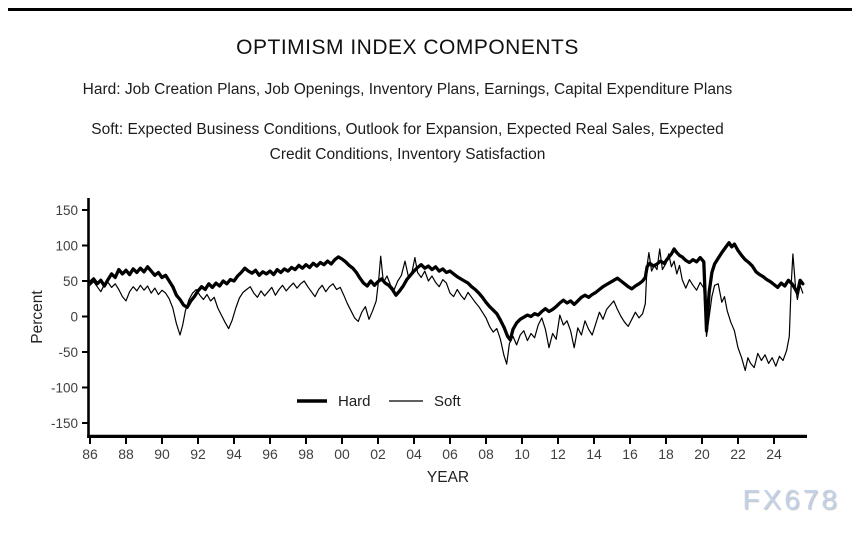 This screenshot has width=860, height=540. I want to click on x-tick-label: 12, so click(558, 454).